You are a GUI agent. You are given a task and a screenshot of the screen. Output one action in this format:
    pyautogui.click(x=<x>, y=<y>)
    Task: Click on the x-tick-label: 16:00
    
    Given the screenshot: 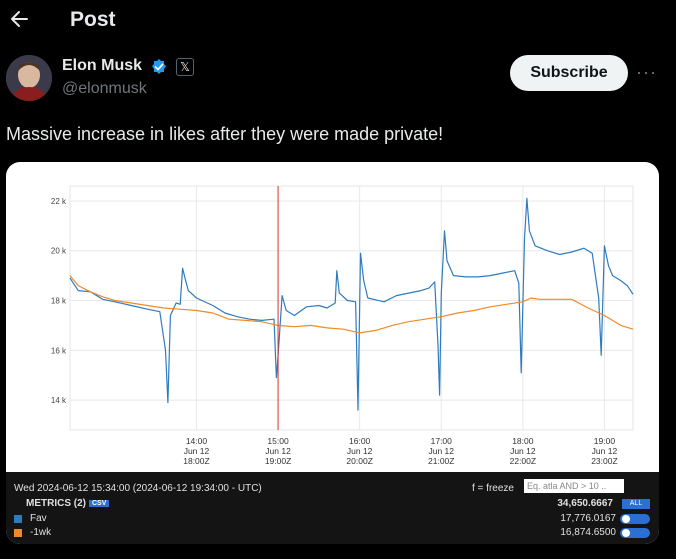 What is the action you would take?
    pyautogui.click(x=360, y=441)
    